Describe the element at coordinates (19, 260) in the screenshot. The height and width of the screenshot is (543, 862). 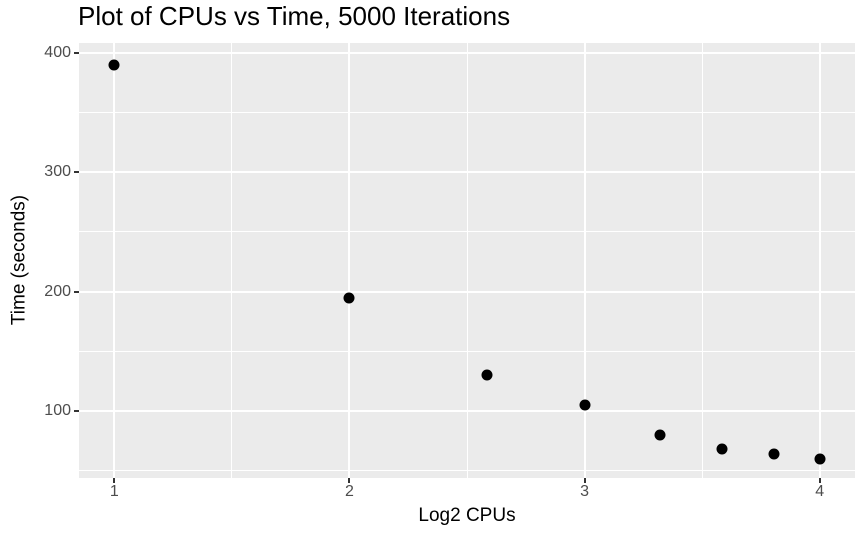
I see `y-axis-title: Time (seconds)` at that location.